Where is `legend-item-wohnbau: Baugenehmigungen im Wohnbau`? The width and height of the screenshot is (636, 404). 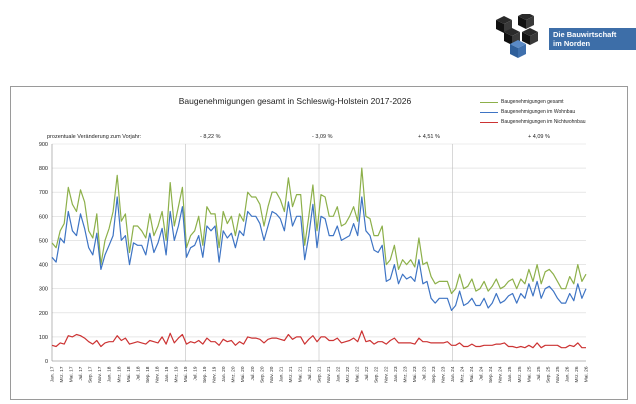 legend-item-wohnbau: Baugenehmigungen im Wohnbau is located at coordinates (533, 112).